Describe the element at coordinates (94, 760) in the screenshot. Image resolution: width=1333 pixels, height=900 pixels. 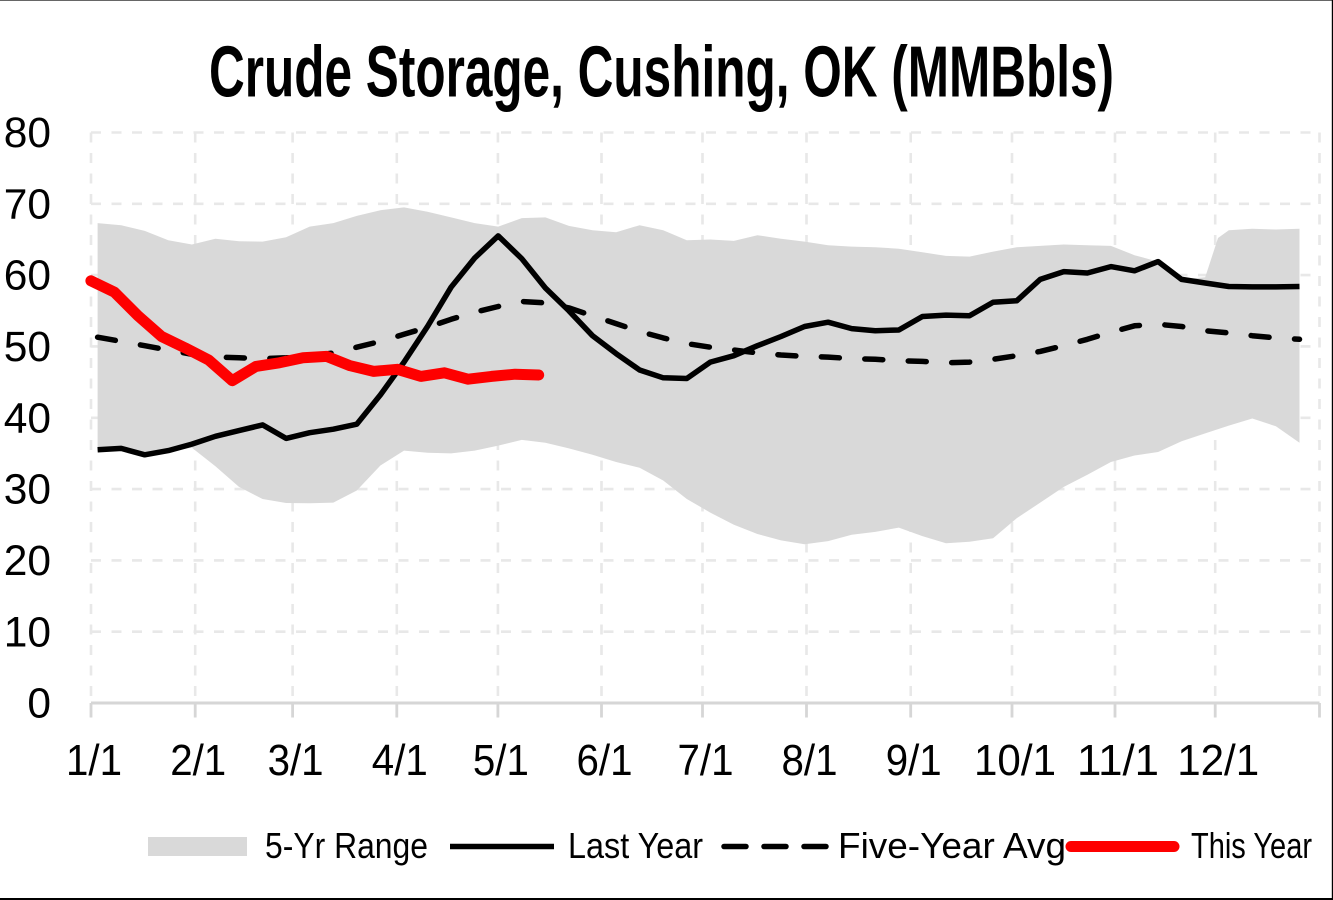
I see `svg-text: 1/1` at that location.